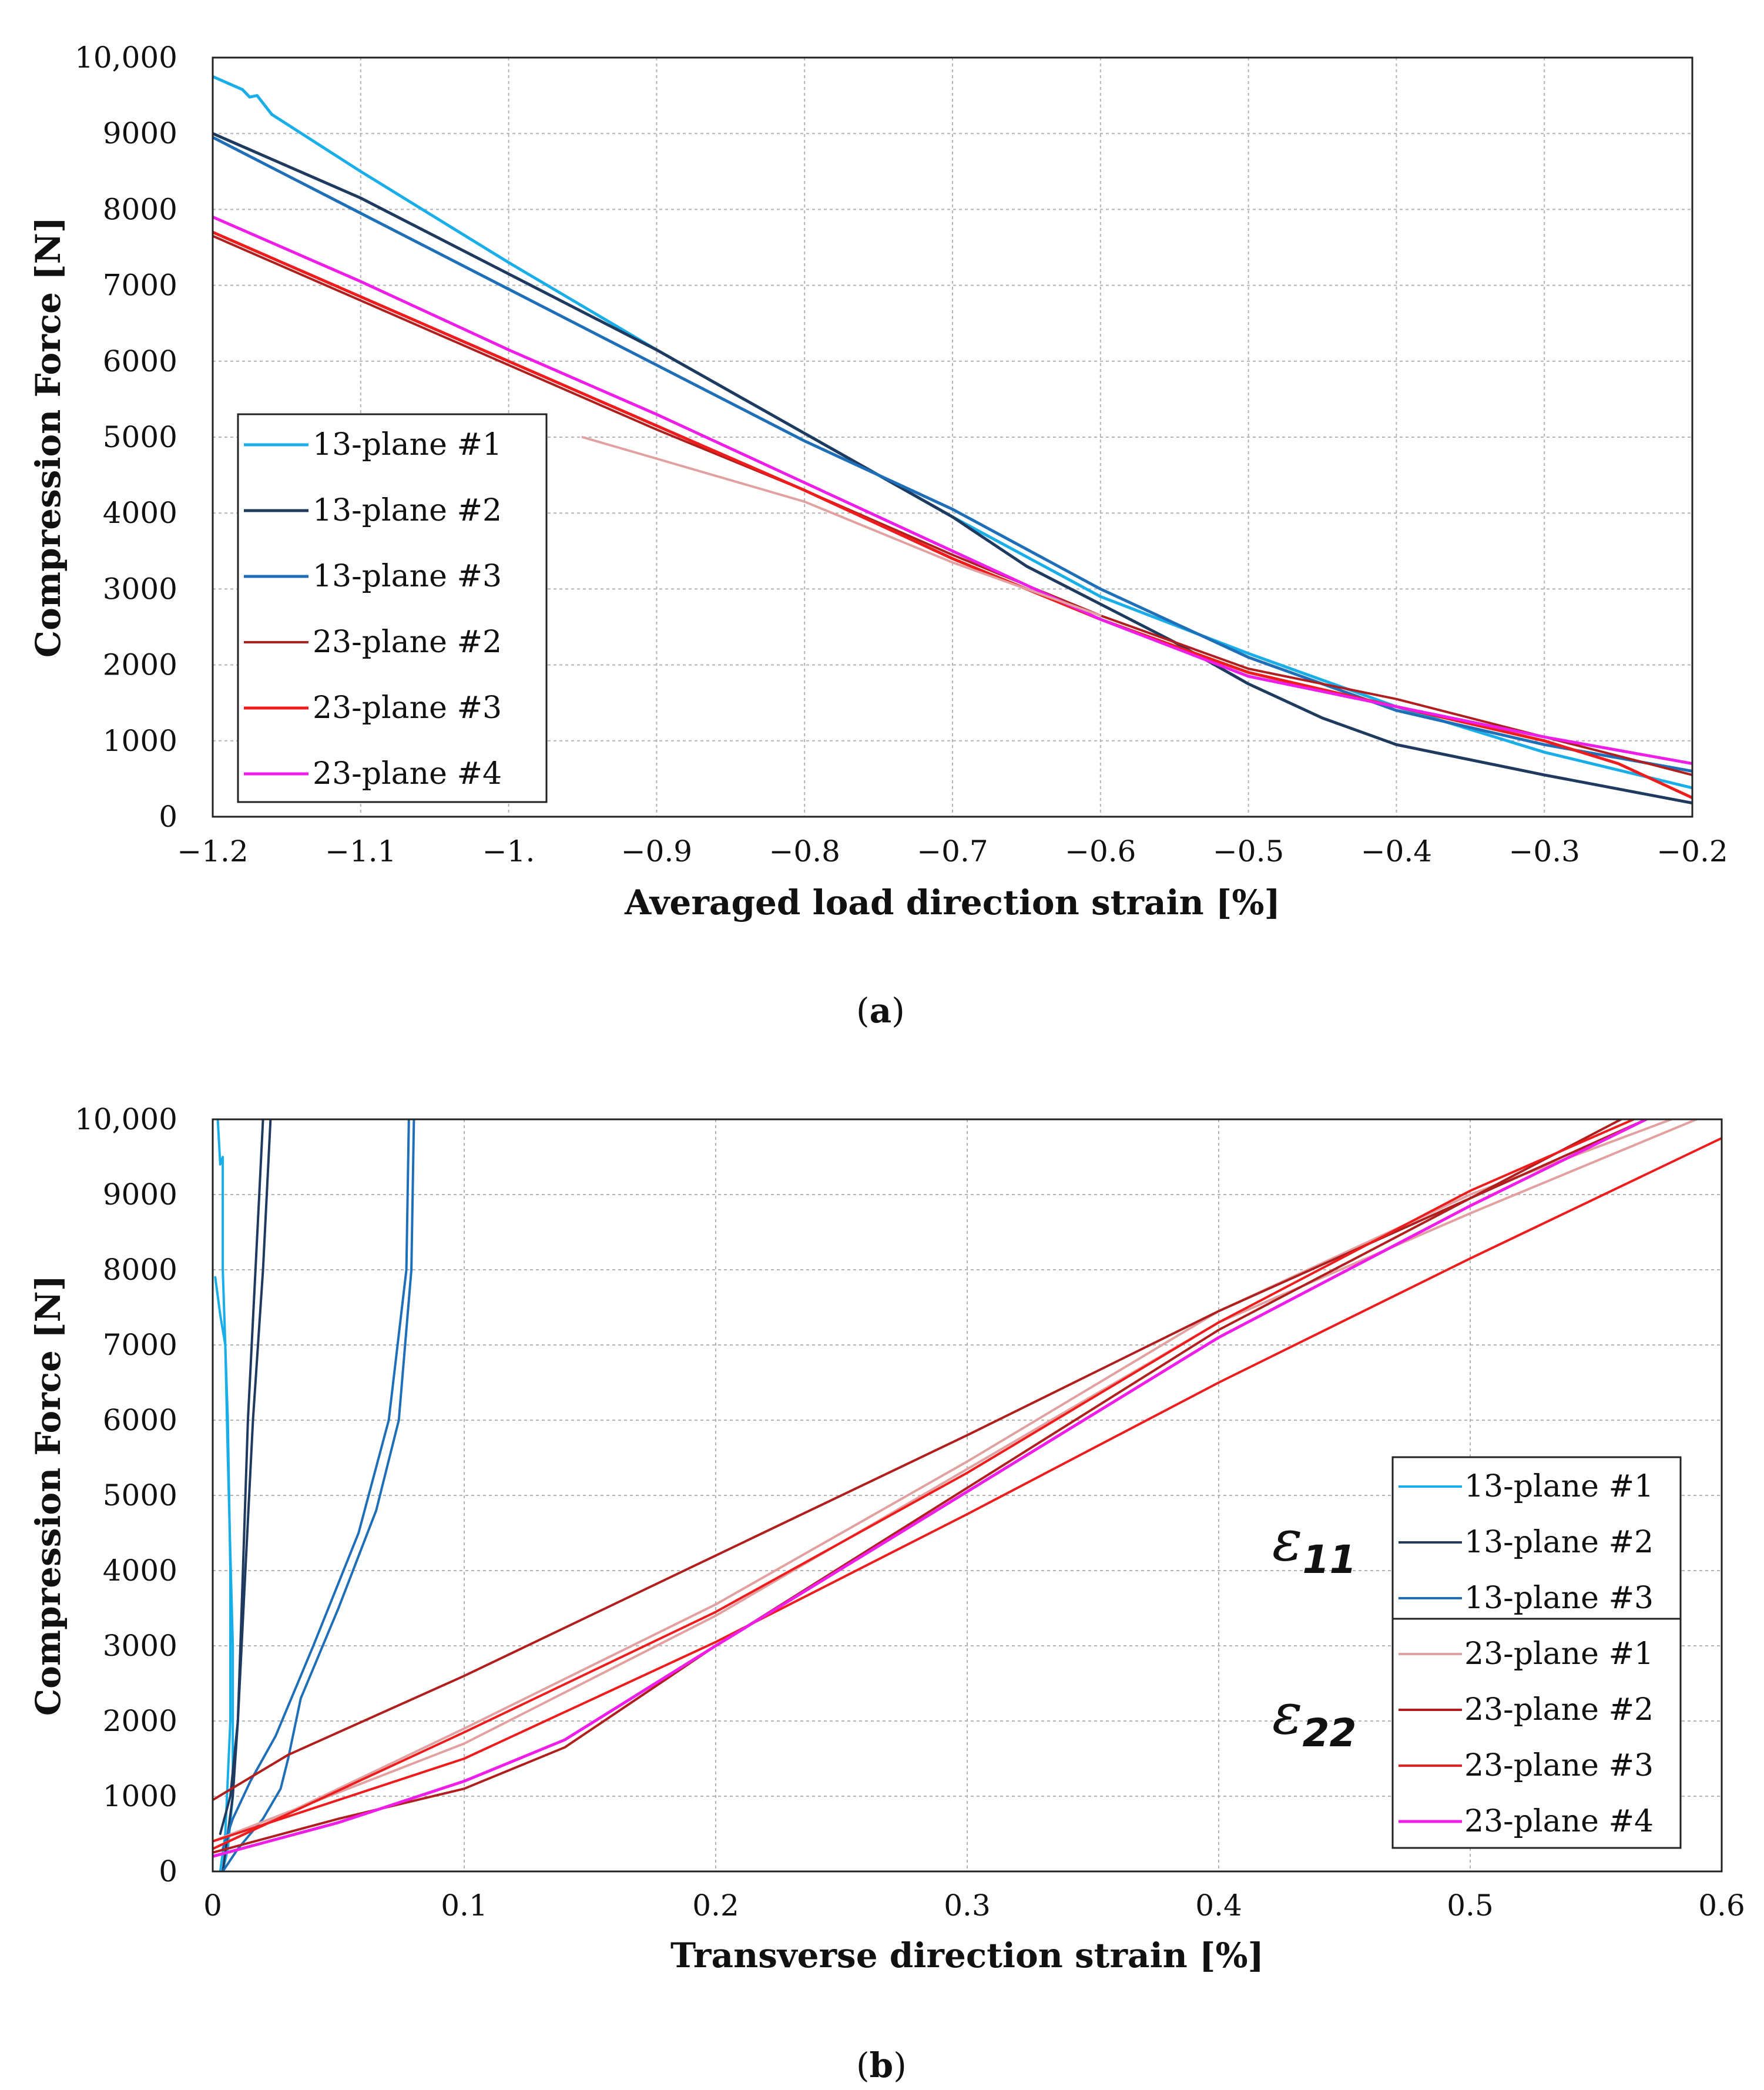  I want to click on epsilon-22-subscript: 22, so click(1330, 1733).